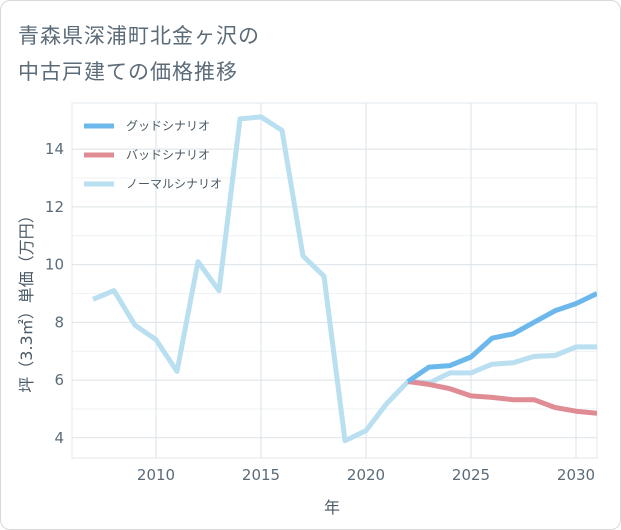 This screenshot has width=621, height=530. Describe the element at coordinates (128, 72) in the screenshot. I see `chart-title-line-2: 中古戸建ての価格推移` at that location.